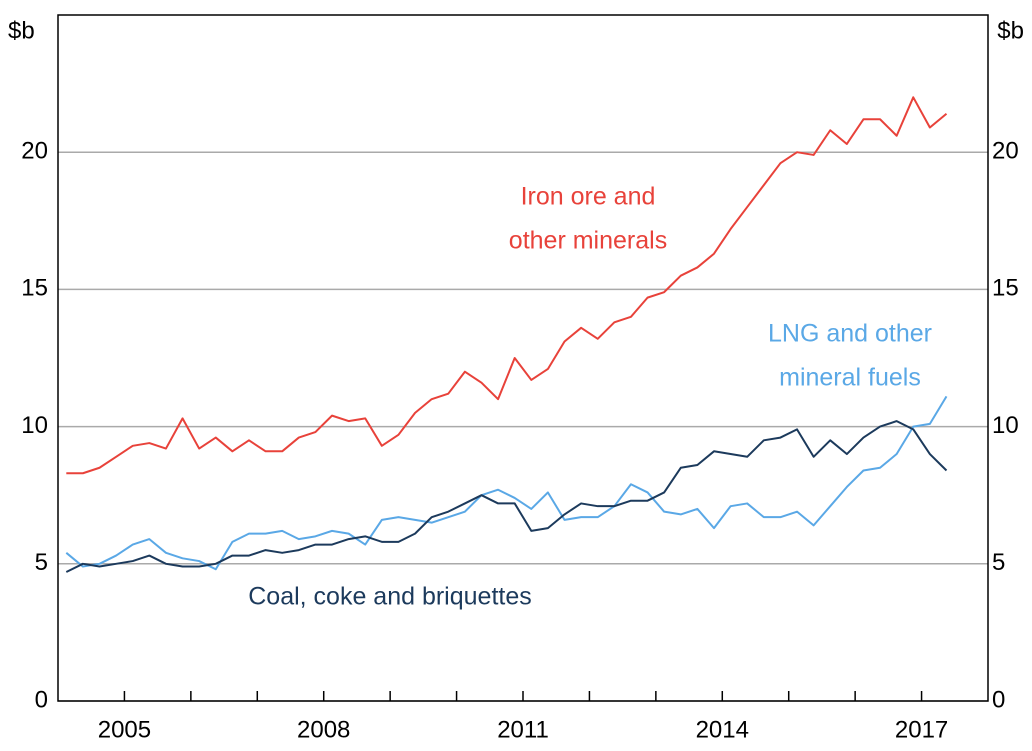 This screenshot has width=1032, height=751. Describe the element at coordinates (1010, 30) in the screenshot. I see `y2-axis-unit: $b` at that location.